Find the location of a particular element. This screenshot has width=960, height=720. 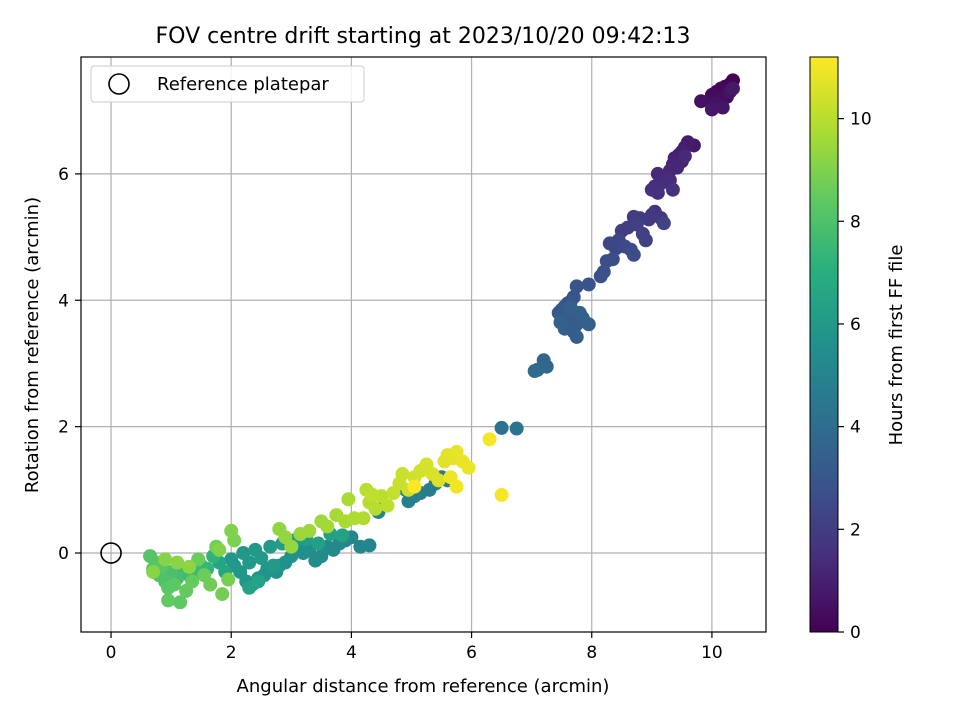

colorbar: 0 2 4 6 8 10 Hours from first FF file is located at coordinates (858, 349).